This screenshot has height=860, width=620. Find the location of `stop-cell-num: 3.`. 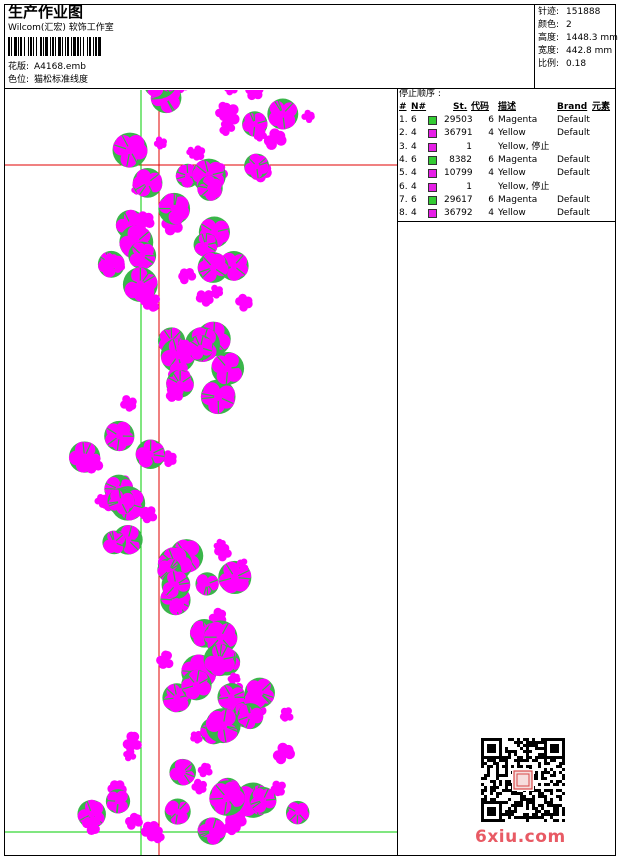

stop-cell-num: 3. is located at coordinates (403, 146).